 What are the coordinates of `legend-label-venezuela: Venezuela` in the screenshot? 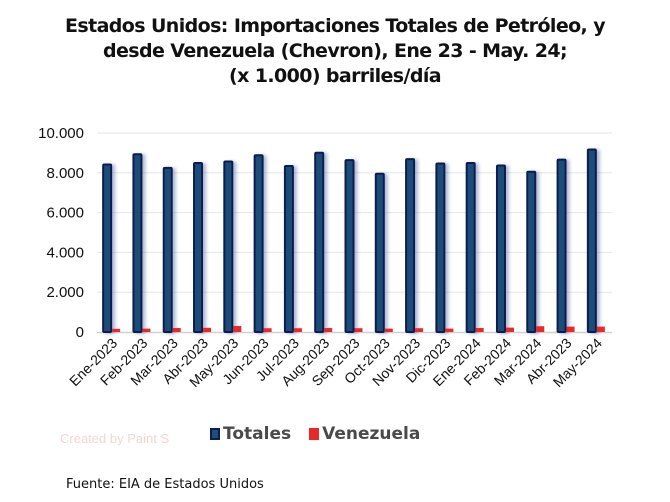 It's located at (371, 434).